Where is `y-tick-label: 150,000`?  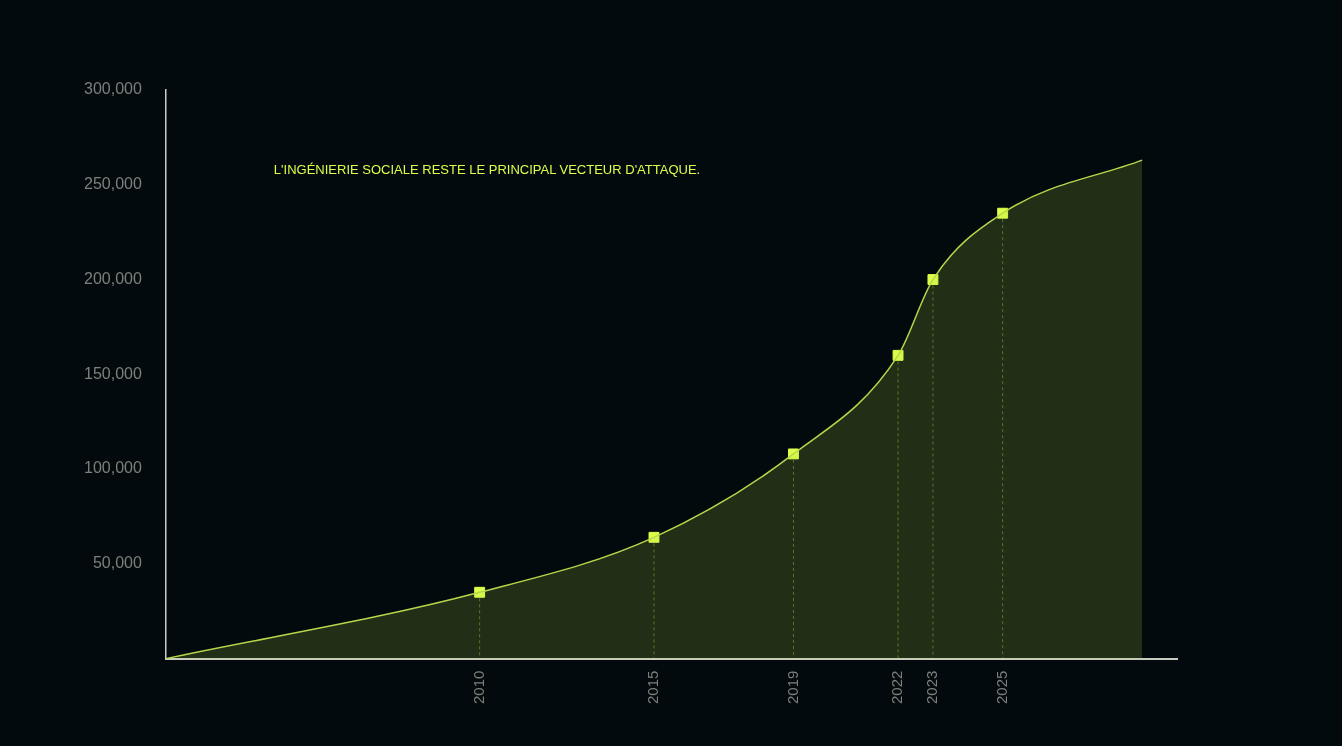 y-tick-label: 150,000 is located at coordinates (112, 373).